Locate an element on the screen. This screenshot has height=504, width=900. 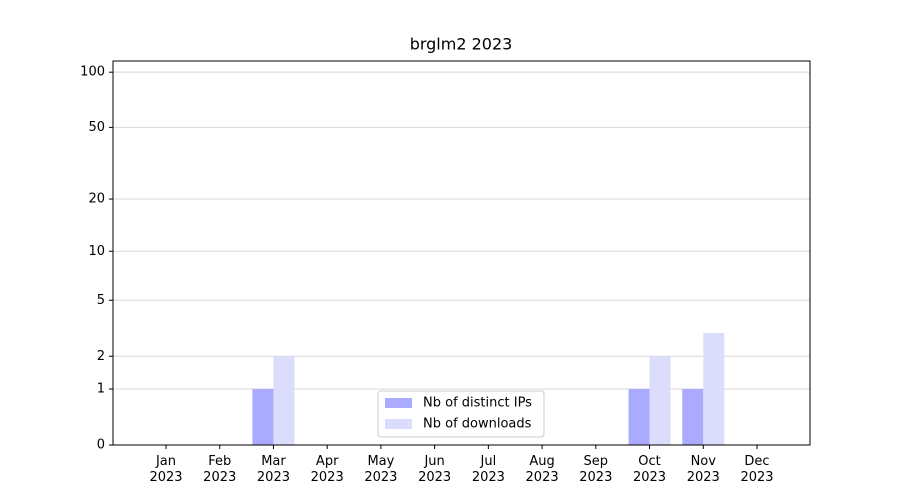
x-tick-label: Dec 2023 is located at coordinates (756, 469).